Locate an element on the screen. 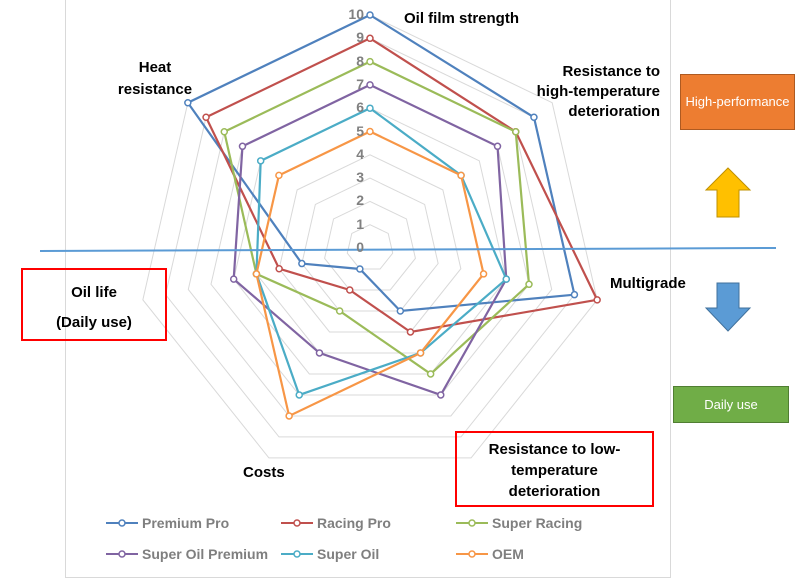 This screenshot has height=584, width=800. label-line: Heat is located at coordinates (155, 67).